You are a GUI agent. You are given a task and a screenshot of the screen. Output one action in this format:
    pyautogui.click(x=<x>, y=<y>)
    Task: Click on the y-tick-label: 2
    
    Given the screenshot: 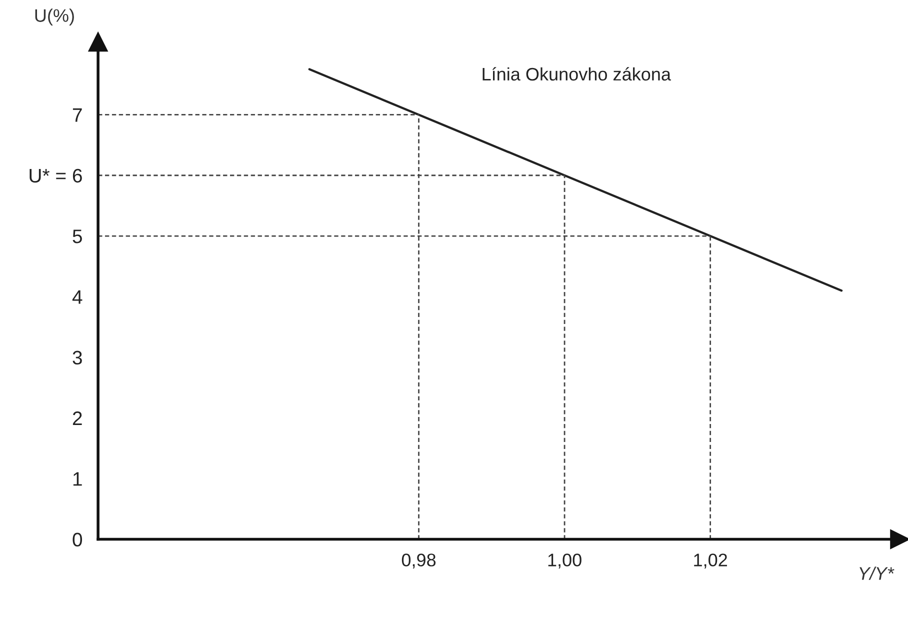 What is the action you would take?
    pyautogui.click(x=77, y=418)
    